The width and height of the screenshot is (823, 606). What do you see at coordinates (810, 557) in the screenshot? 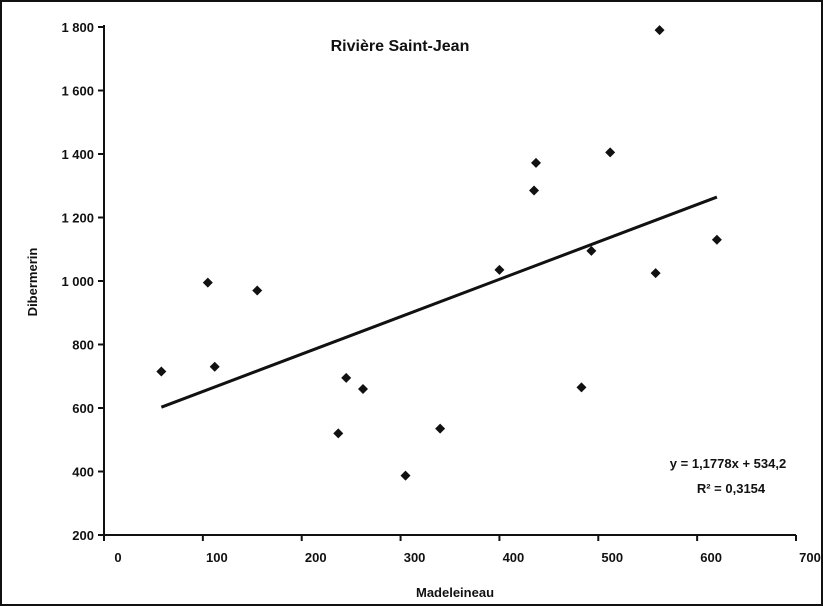
I see `x-tick-label: 700` at bounding box center [810, 557].